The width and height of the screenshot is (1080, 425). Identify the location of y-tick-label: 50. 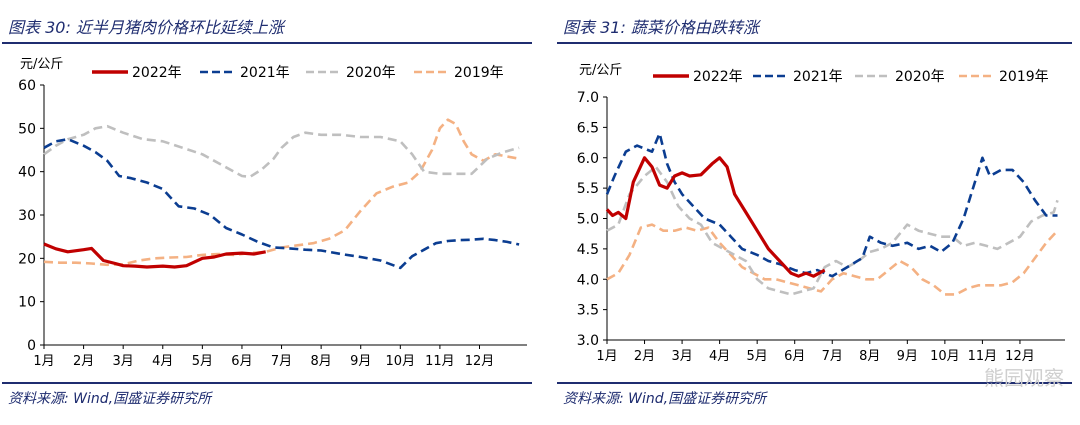
(27, 129).